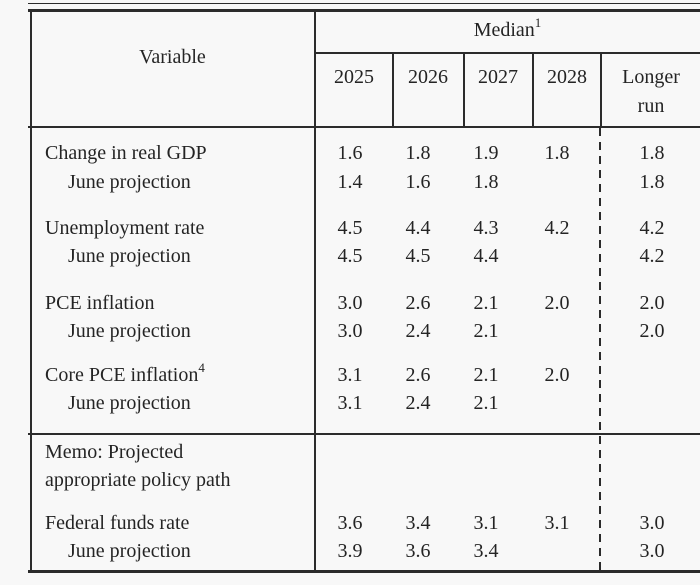 This screenshot has height=585, width=700. Describe the element at coordinates (418, 153) in the screenshot. I see `cell-2026: 1.8` at that location.